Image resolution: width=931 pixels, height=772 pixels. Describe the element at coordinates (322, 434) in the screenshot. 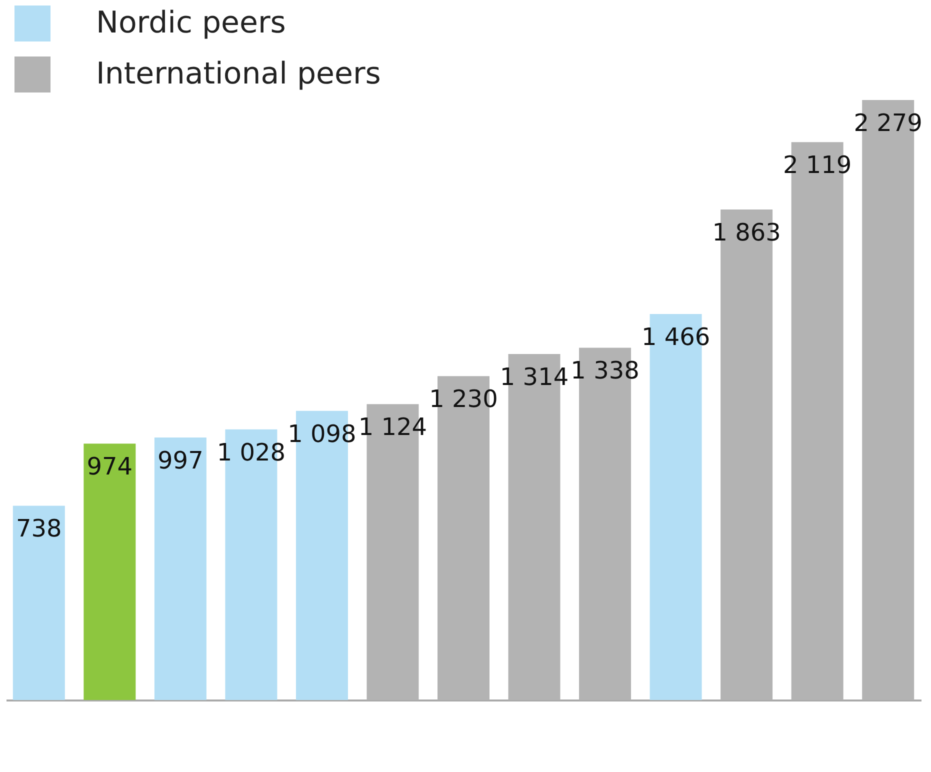

I see `data-label: 1 098` at that location.